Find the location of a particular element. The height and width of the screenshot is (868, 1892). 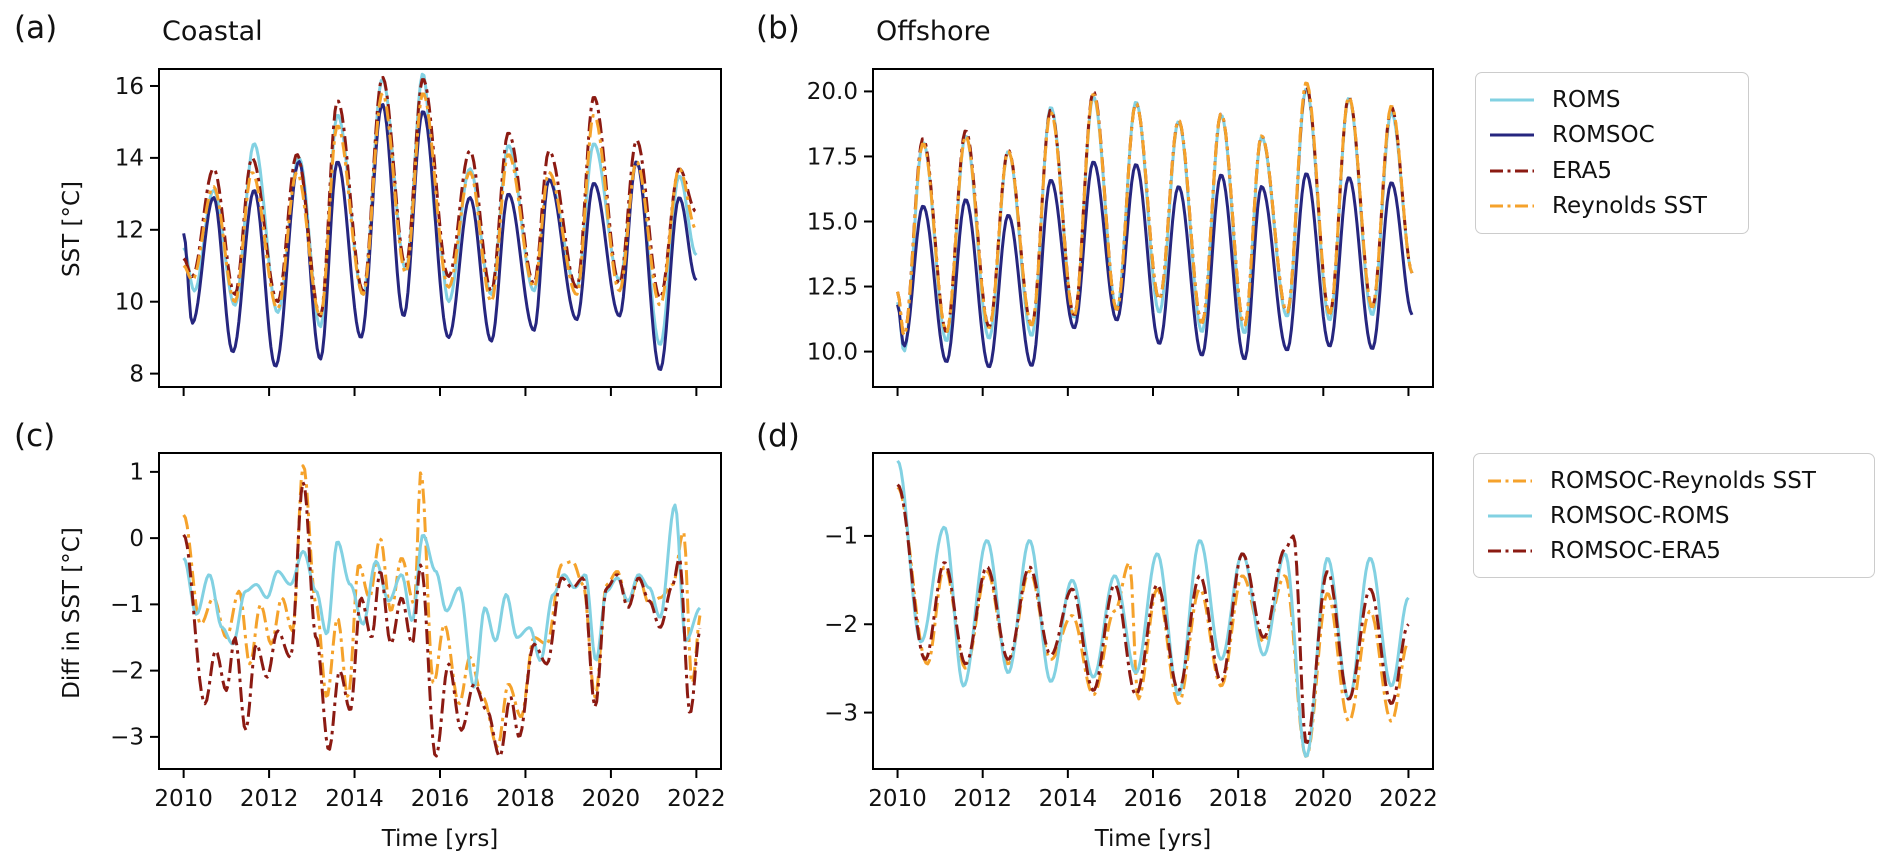

y-tick-label: 20.0 is located at coordinates (832, 92).